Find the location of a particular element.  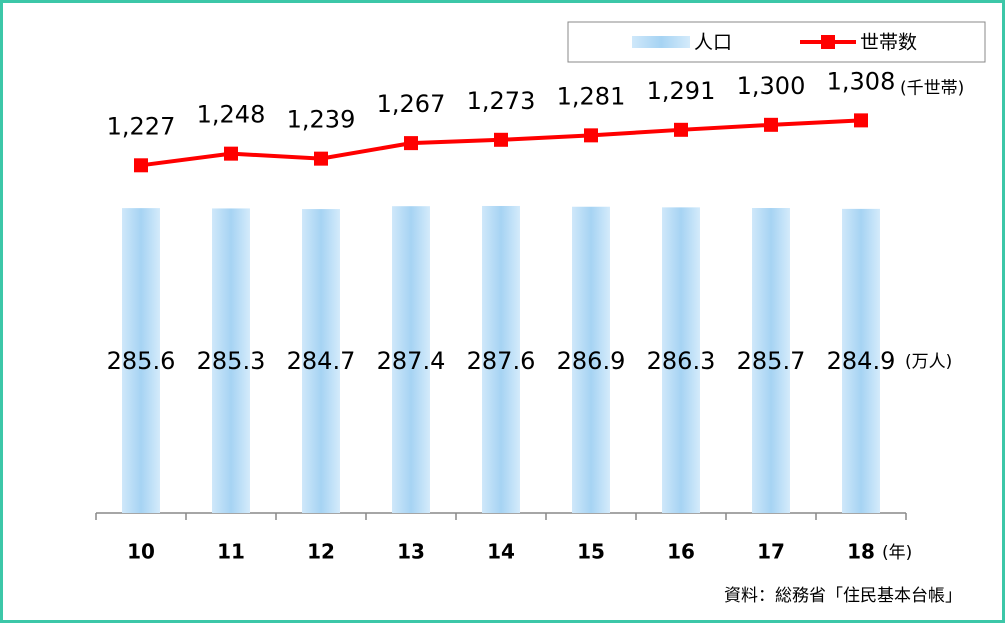

legend-label: 人口 is located at coordinates (713, 43).